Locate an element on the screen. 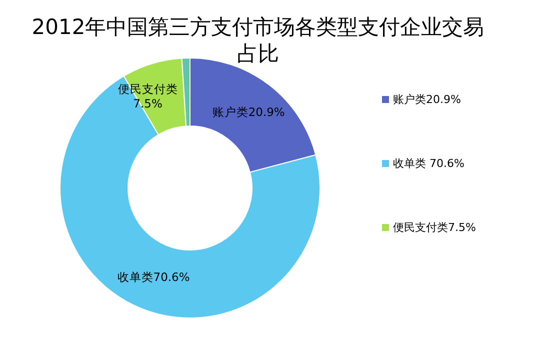 This screenshot has width=543, height=340. legend-label: 便民支付类7.5% is located at coordinates (434, 227).